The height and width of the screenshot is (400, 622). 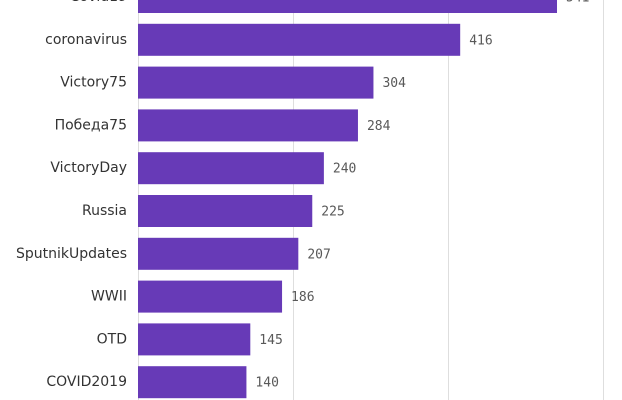 What do you see at coordinates (98, 2) in the screenshot?
I see `category-label-0: Covid19` at bounding box center [98, 2].